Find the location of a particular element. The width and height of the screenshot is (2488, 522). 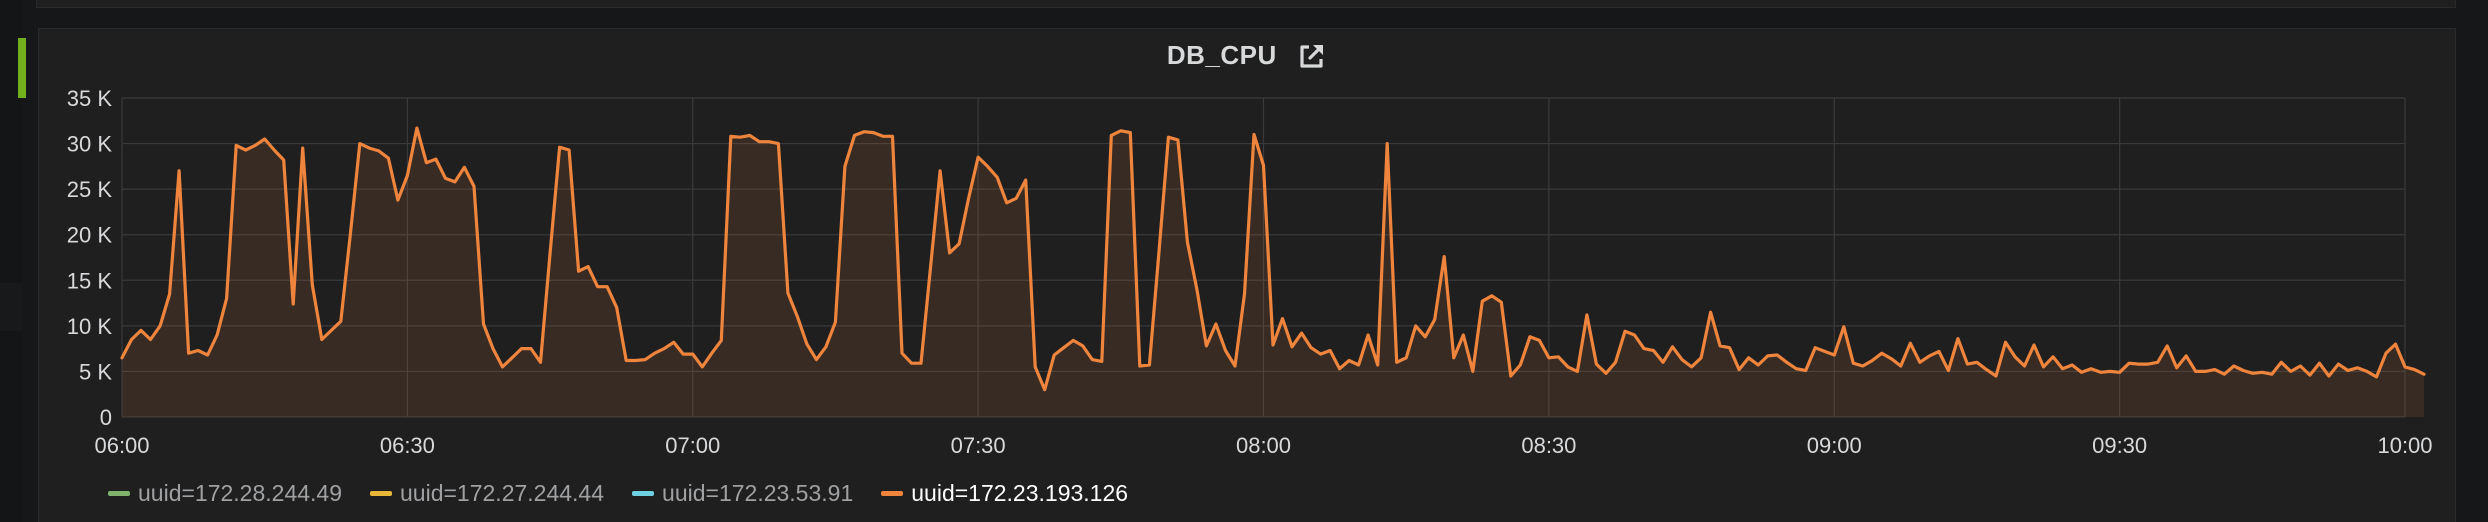

previous-panel-edge is located at coordinates (1246, 4).